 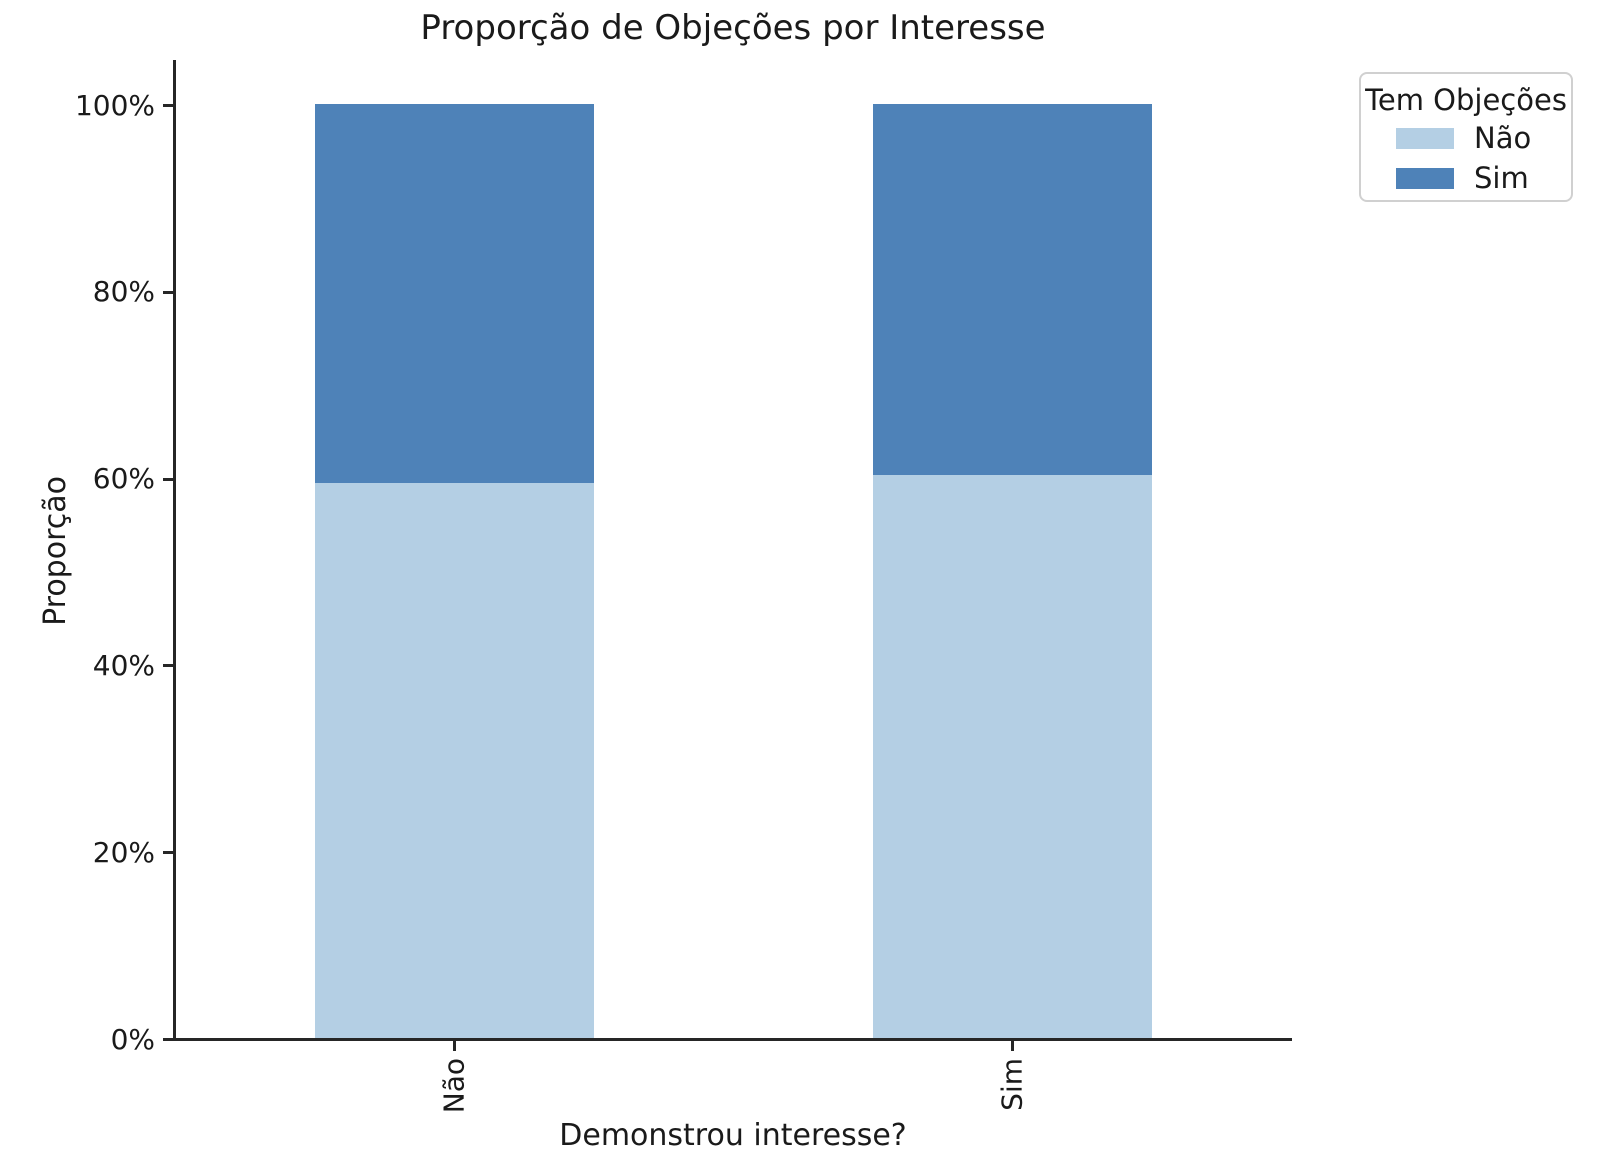 I want to click on y-tick-label: 20%, so click(x=123, y=852).